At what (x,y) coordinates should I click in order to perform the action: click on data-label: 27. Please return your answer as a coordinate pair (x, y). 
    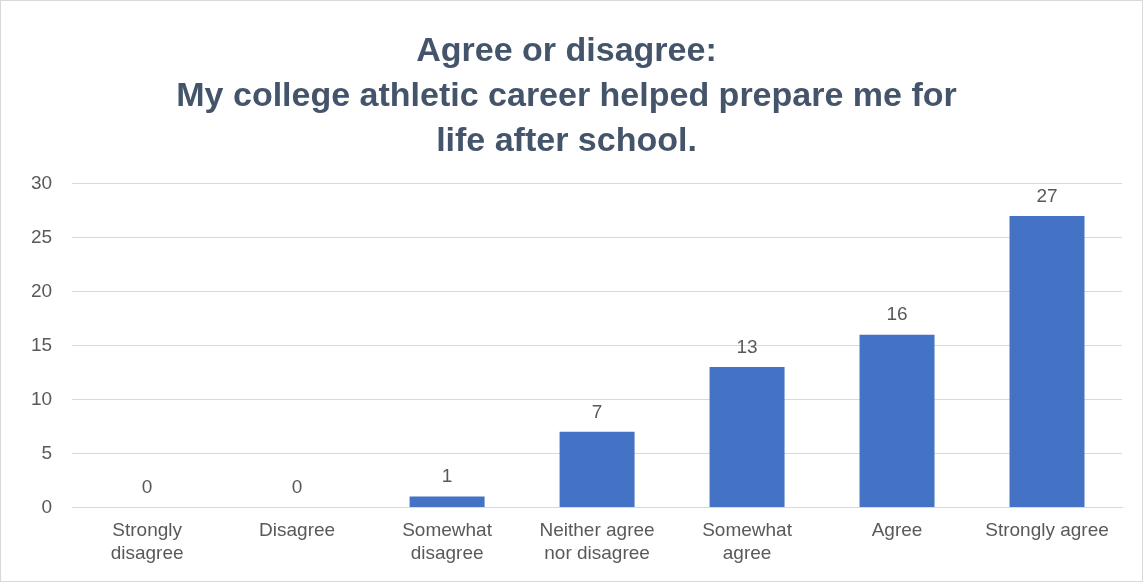
    Looking at the image, I should click on (1047, 195).